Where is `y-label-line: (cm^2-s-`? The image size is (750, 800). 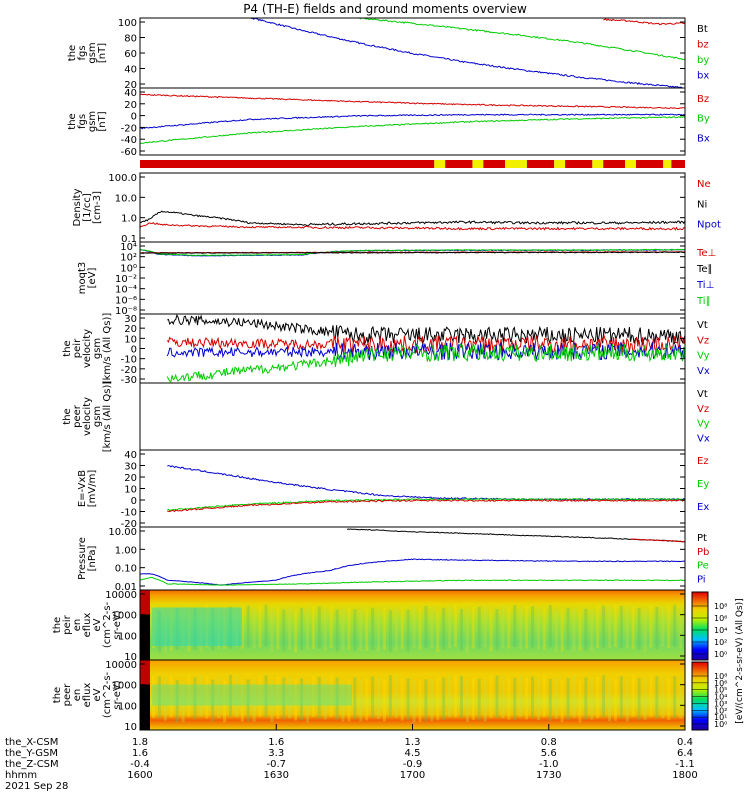 y-label-line: (cm^2-s- is located at coordinates (107, 624).